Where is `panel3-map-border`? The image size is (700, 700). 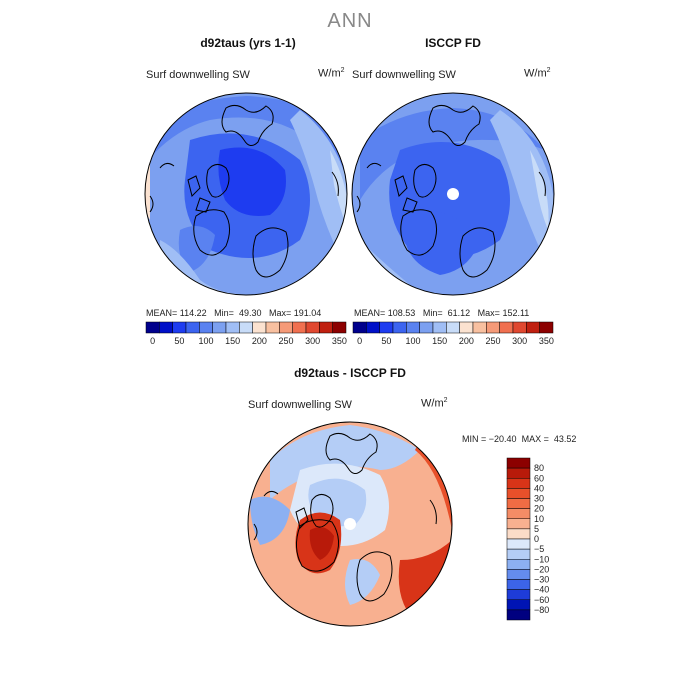 panel3-map-border is located at coordinates (350, 524).